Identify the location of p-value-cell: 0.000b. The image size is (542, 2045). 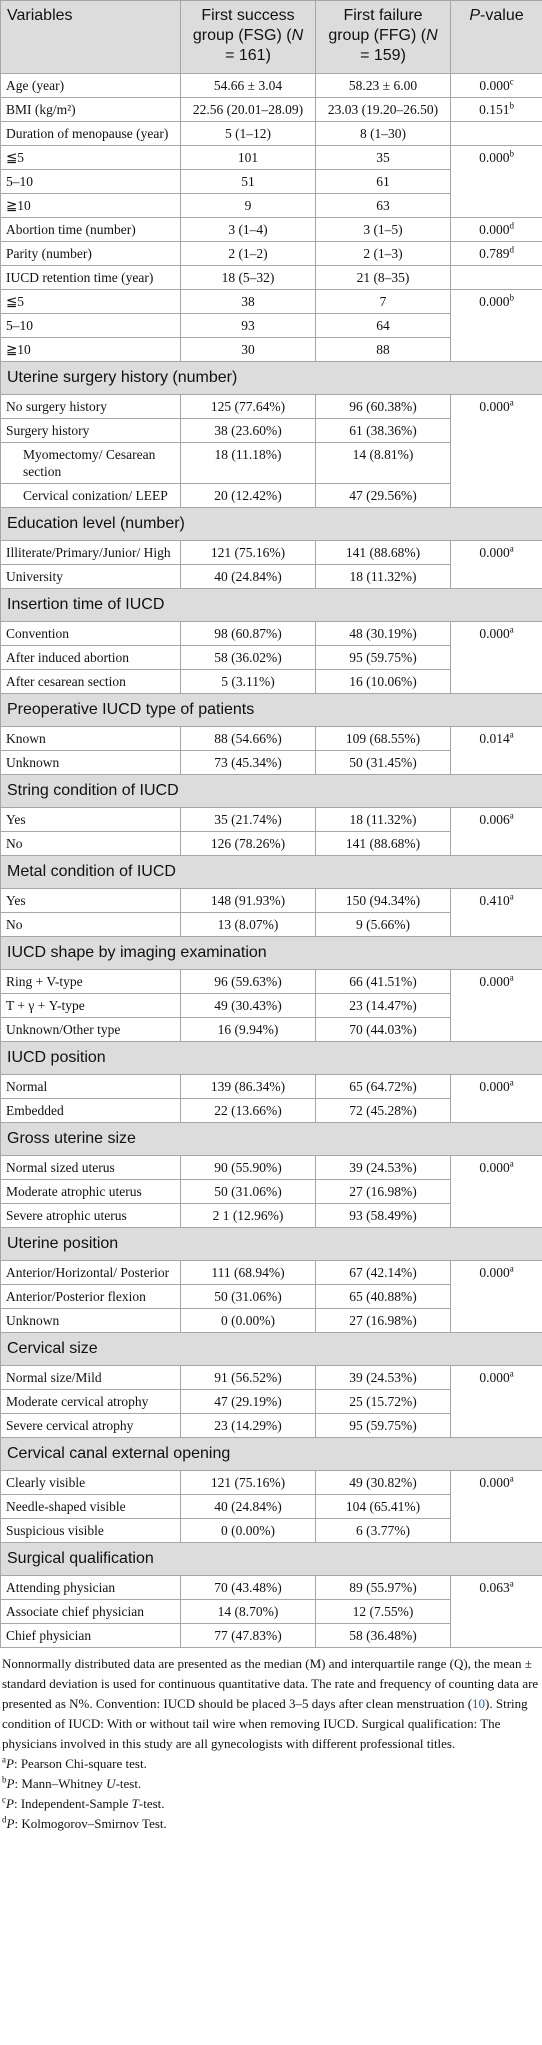
(496, 325).